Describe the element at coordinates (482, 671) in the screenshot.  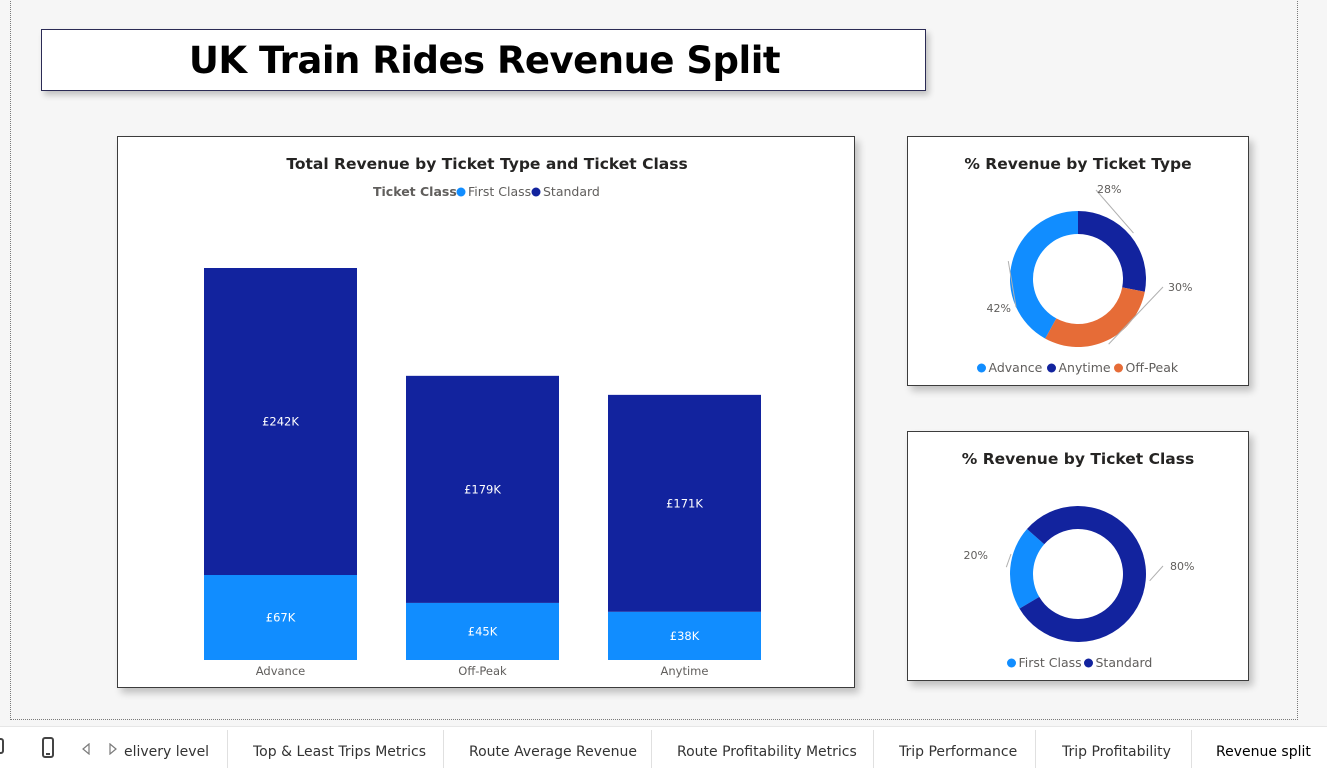
I see `x-tick-label-off-peak: Off-Peak` at that location.